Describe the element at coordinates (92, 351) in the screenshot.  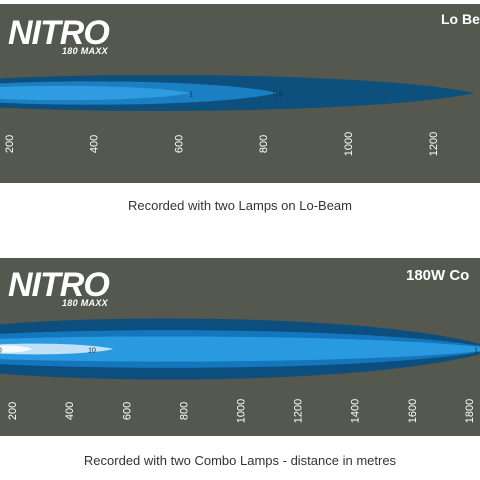
I see `contour-label: 10` at that location.